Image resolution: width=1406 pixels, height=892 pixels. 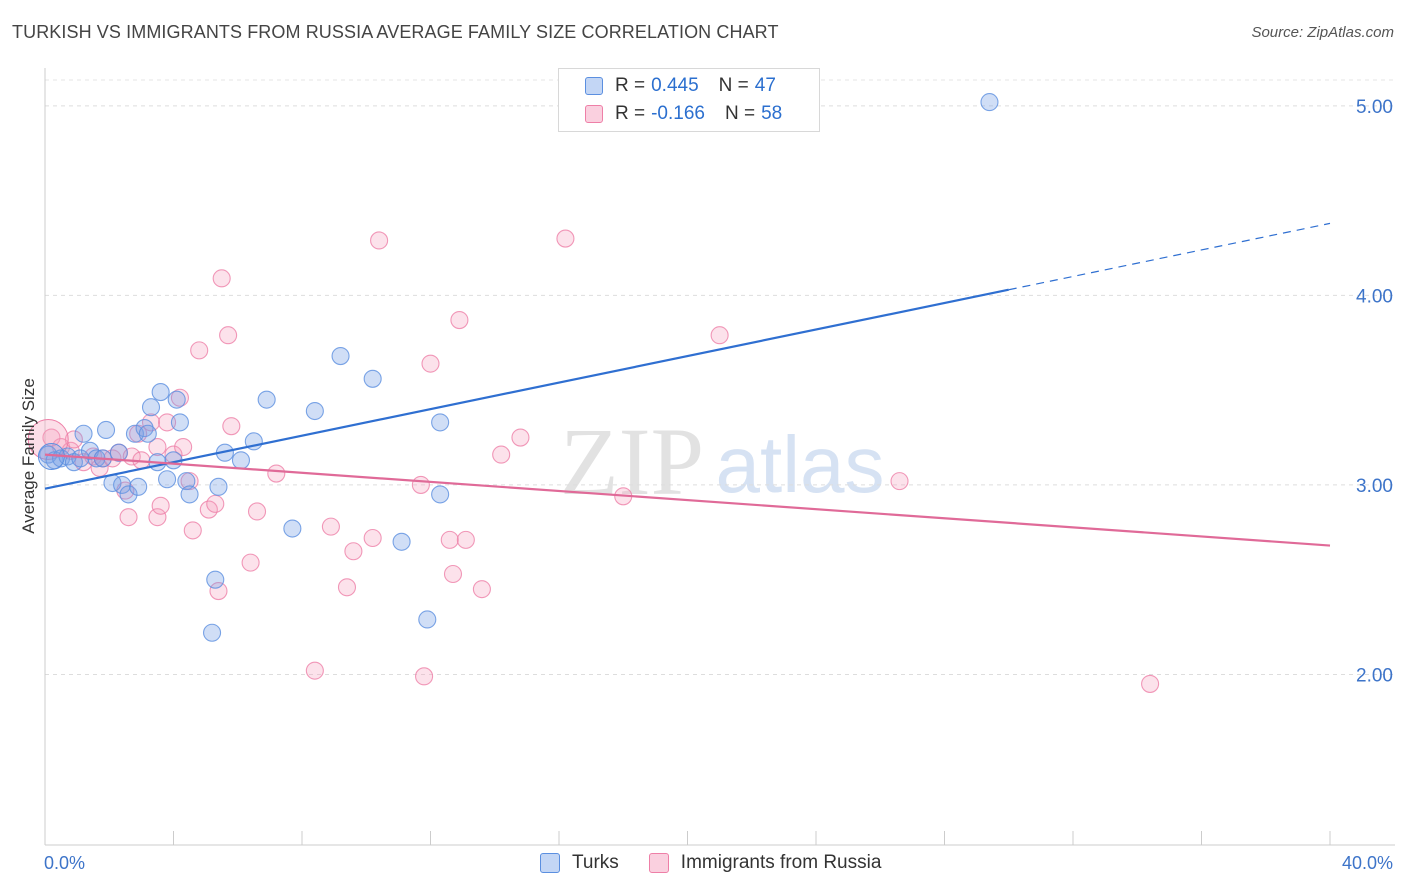 What do you see at coordinates (675, 85) in the screenshot?
I see `r-value: 0.445` at bounding box center [675, 85].